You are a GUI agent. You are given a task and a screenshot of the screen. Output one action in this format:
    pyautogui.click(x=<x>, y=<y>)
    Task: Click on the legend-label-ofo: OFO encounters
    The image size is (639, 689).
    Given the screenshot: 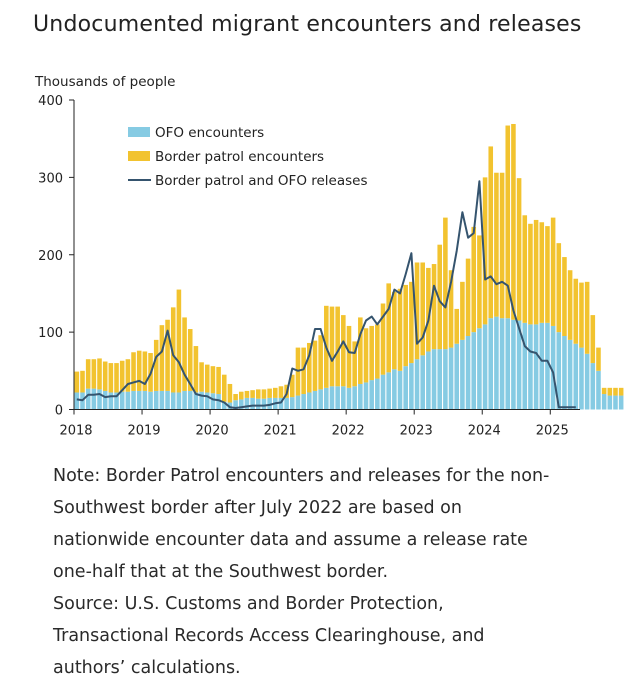 What is the action you would take?
    pyautogui.click(x=209, y=133)
    